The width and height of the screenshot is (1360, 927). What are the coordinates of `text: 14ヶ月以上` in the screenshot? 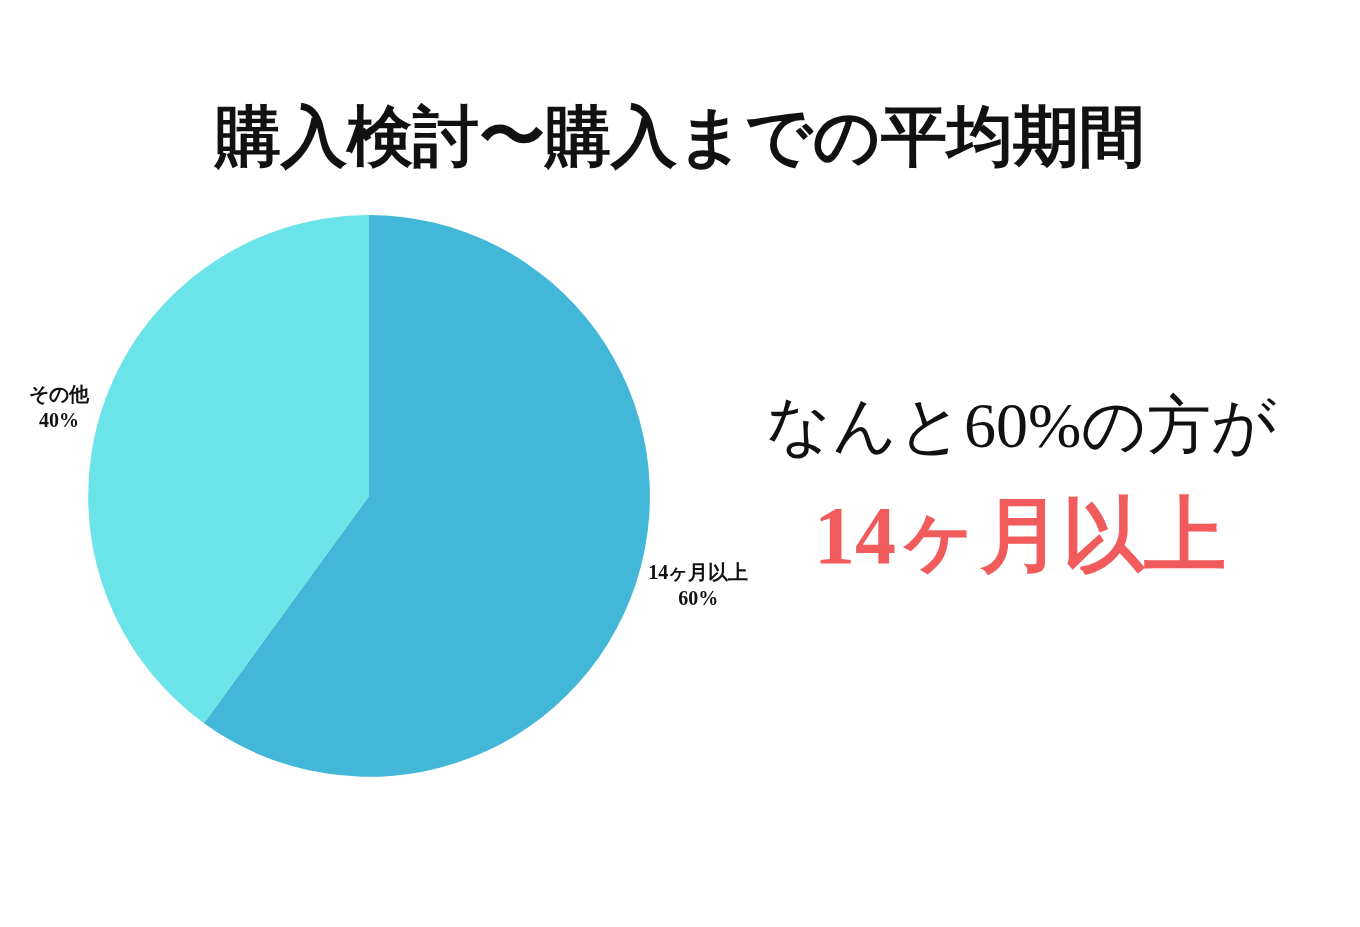 It's located at (1020, 535).